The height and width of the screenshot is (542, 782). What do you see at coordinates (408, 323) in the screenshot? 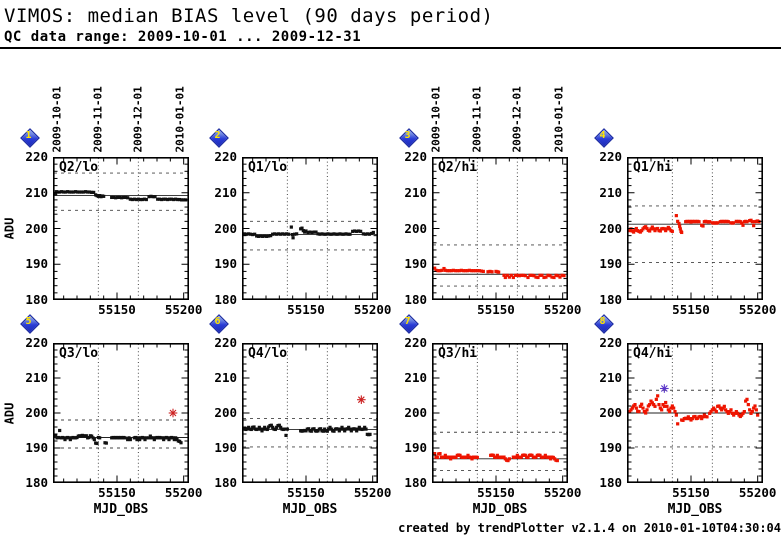
I see `badge-7: 7` at bounding box center [408, 323].